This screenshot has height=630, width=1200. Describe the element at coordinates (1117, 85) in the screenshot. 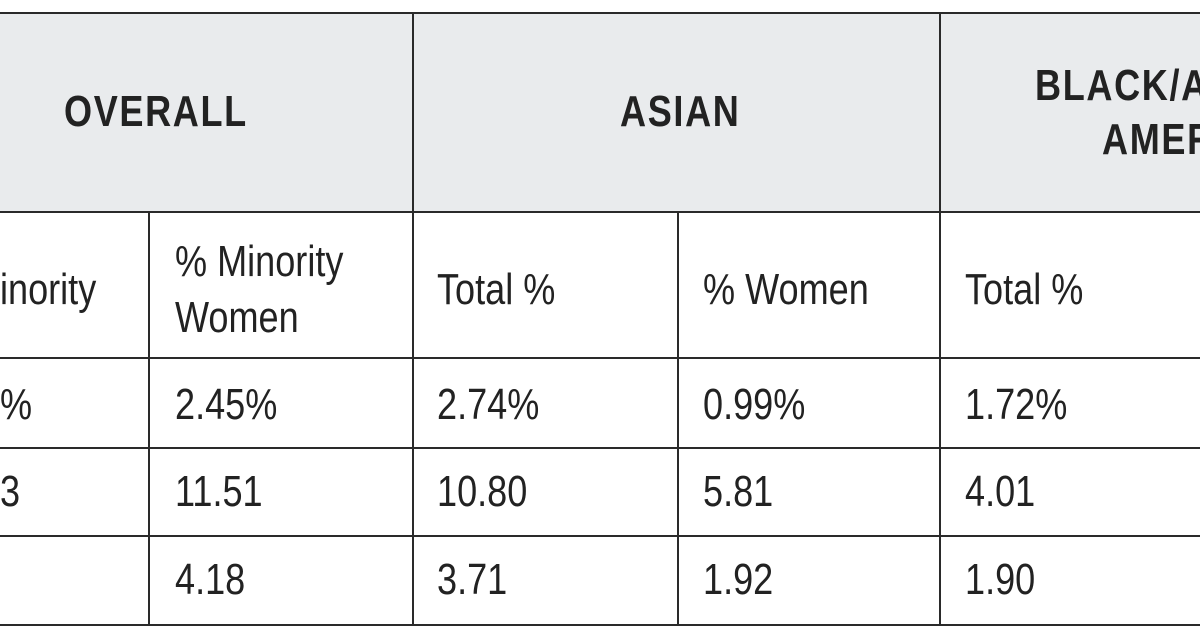

I see `group-header: BLACK/A` at that location.